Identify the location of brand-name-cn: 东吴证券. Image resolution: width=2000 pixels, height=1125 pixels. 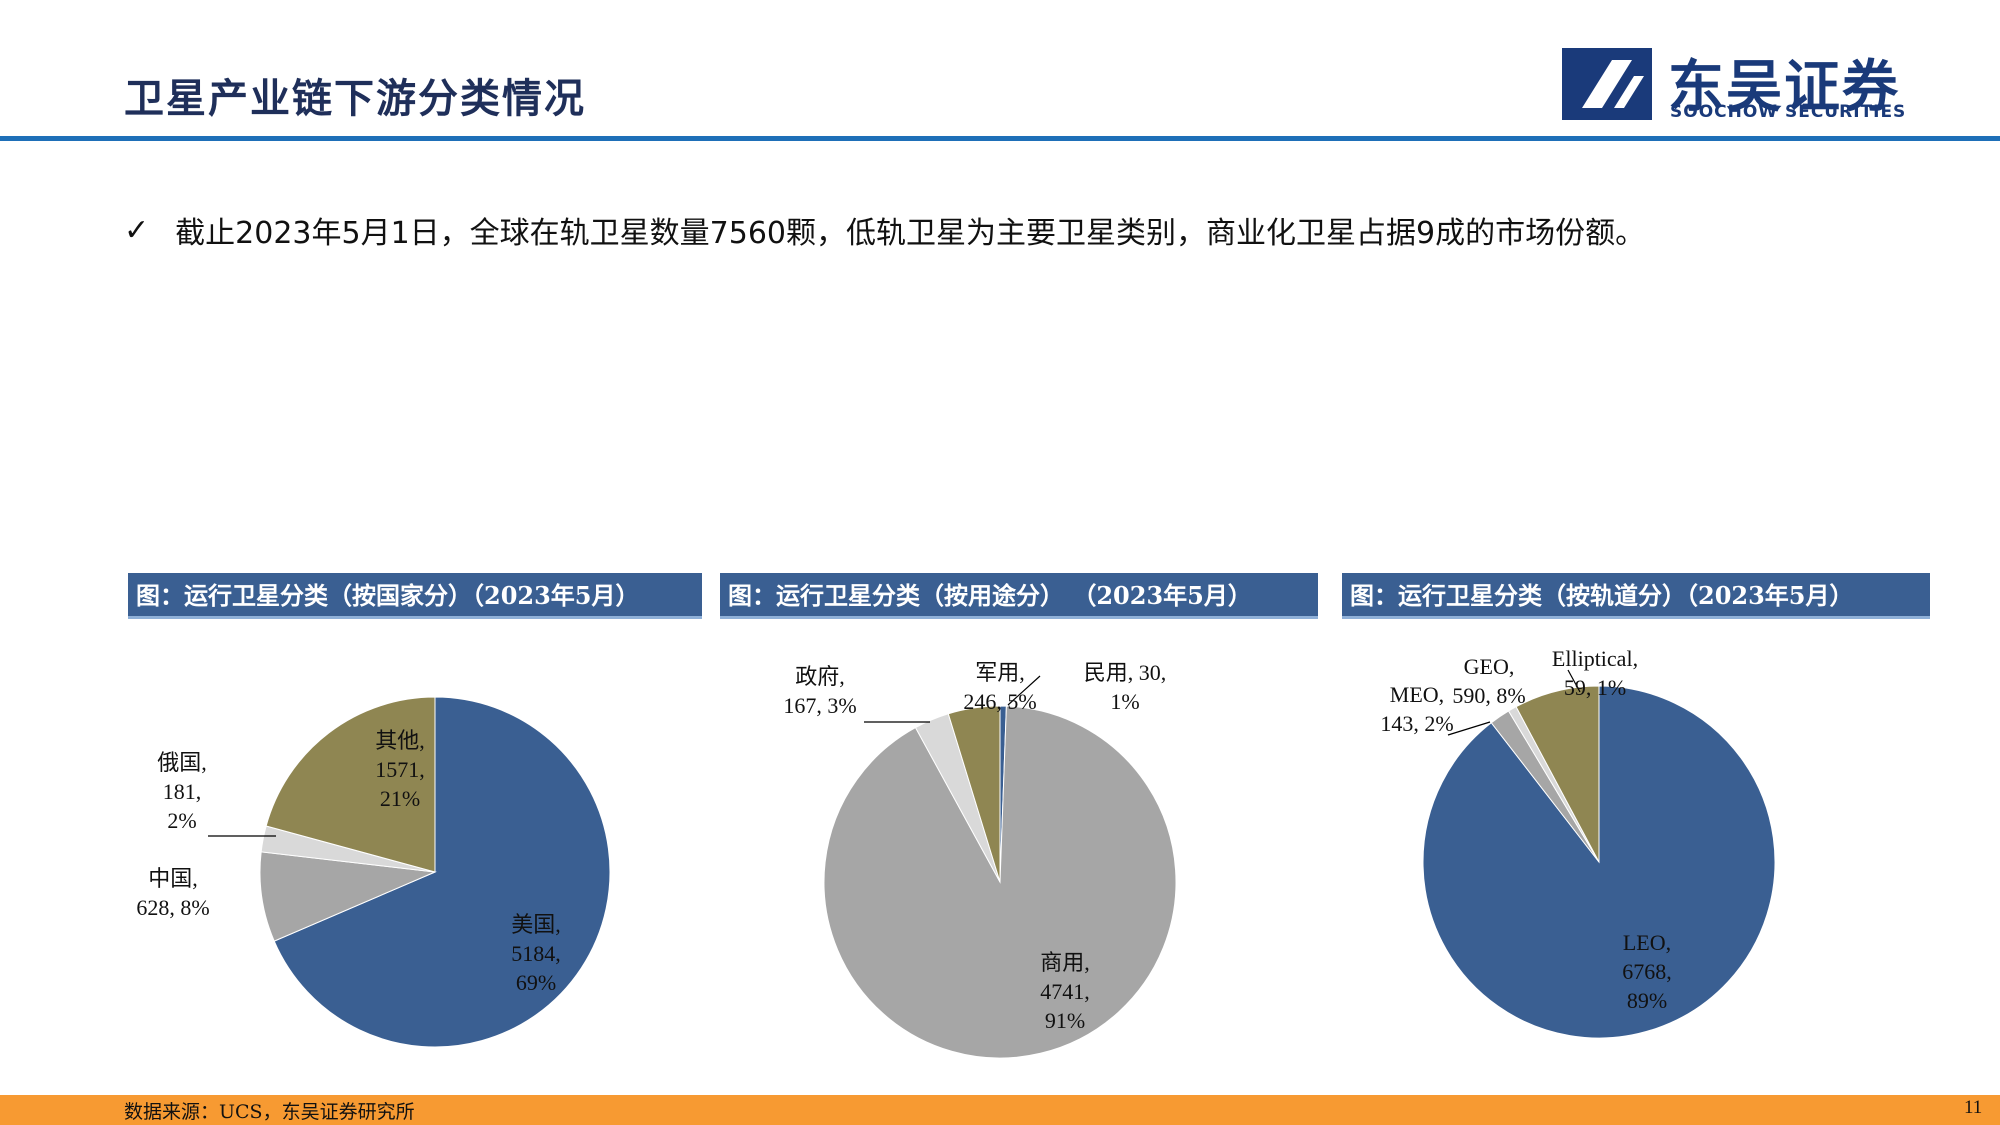
(1784, 87).